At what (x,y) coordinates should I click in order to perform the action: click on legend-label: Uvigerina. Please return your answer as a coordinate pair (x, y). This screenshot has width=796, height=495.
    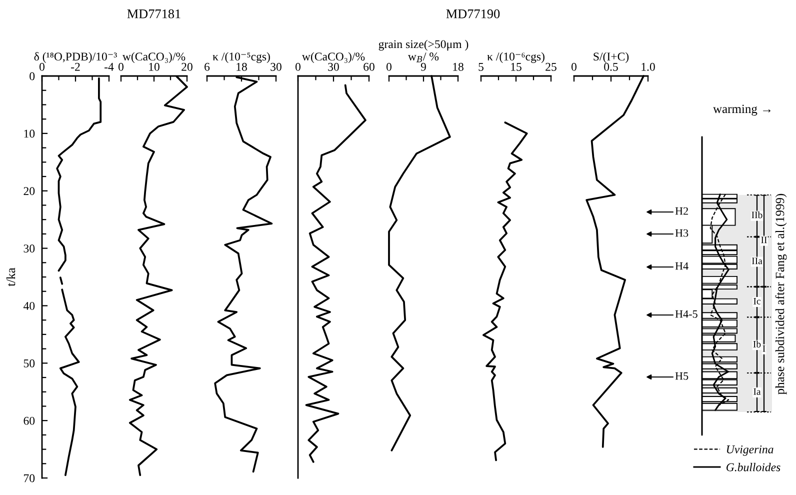
    Looking at the image, I should click on (750, 450).